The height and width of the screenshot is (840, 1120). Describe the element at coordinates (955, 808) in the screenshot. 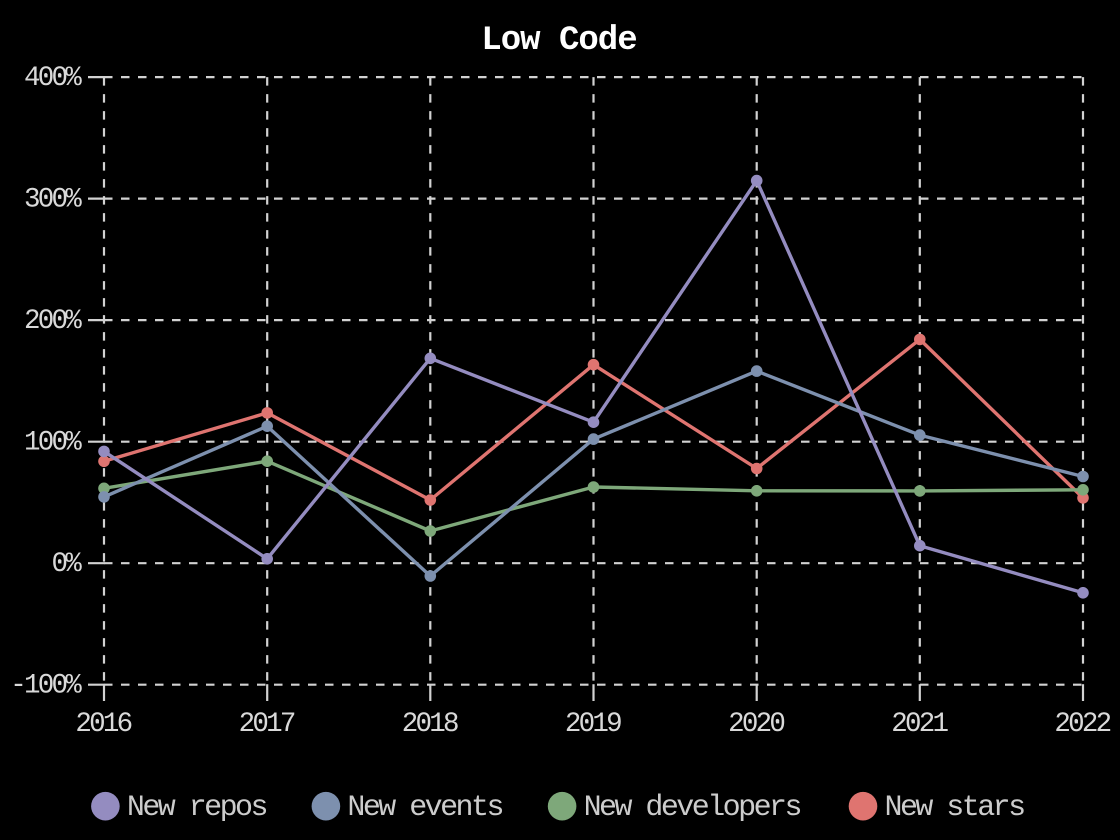

I see `svg-text: New stars` at that location.